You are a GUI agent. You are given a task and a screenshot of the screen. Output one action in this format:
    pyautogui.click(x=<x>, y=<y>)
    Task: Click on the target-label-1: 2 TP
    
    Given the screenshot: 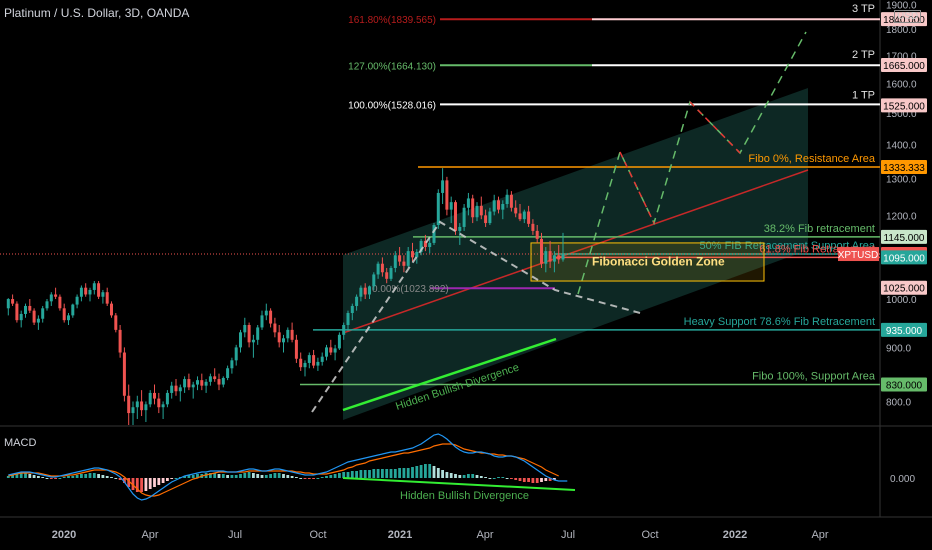 What is the action you would take?
    pyautogui.click(x=863, y=55)
    